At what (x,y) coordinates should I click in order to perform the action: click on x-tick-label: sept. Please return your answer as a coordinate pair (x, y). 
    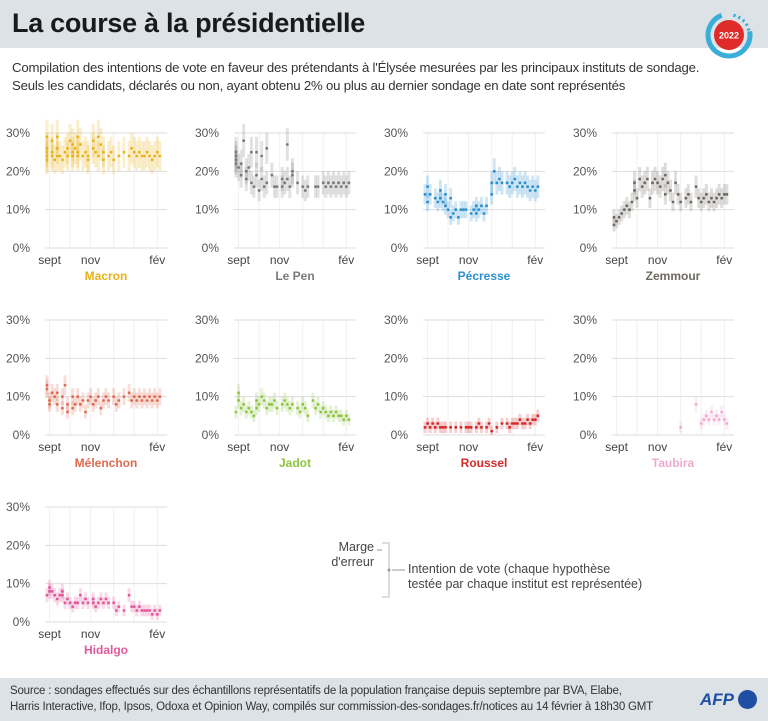
    Looking at the image, I should click on (427, 447).